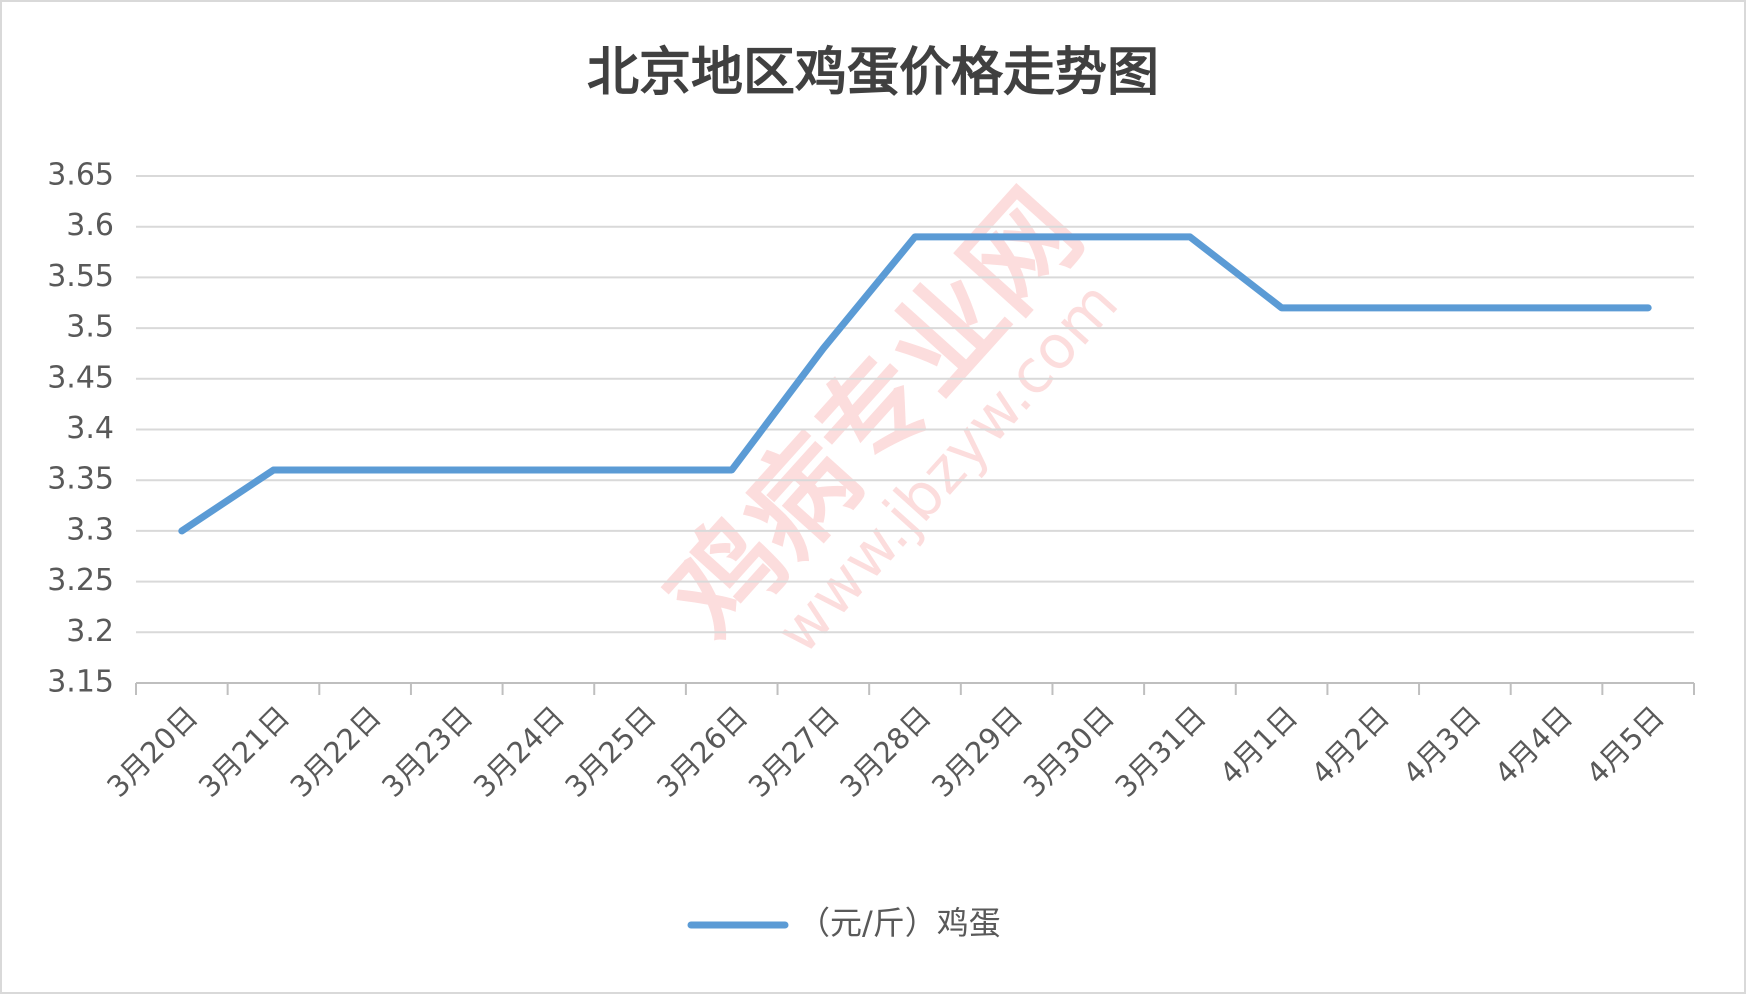  I want to click on y-tick-label: 3.2, so click(90, 631).